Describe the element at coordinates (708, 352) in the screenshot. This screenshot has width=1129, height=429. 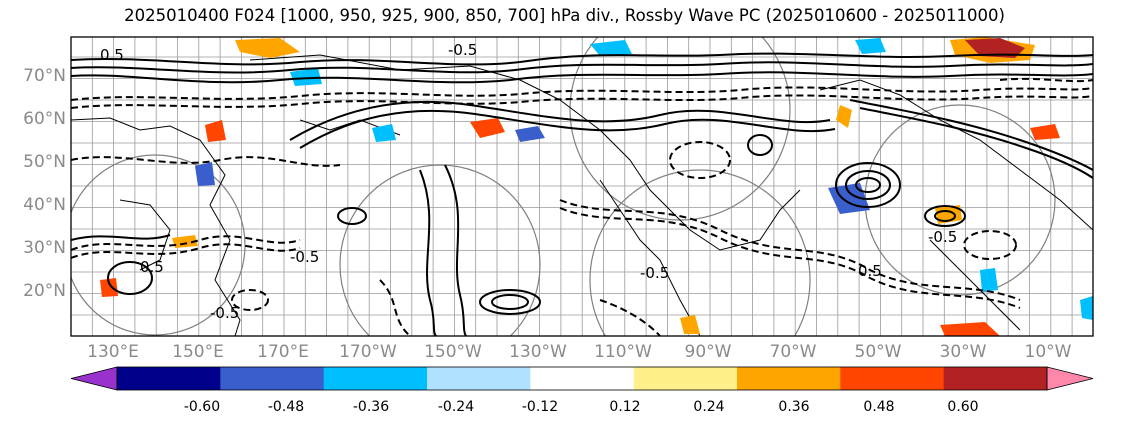
I see `lon-label-90w: 90°W` at that location.